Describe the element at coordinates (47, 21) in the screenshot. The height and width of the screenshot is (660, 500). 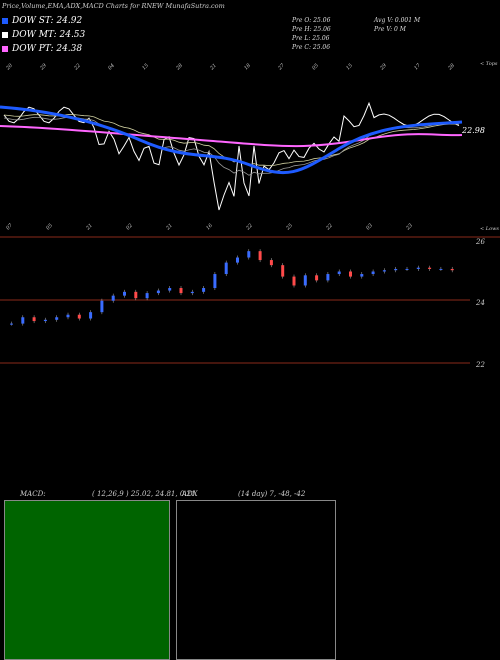
I see `legend-label-st: DOW ST: 24.92` at that location.